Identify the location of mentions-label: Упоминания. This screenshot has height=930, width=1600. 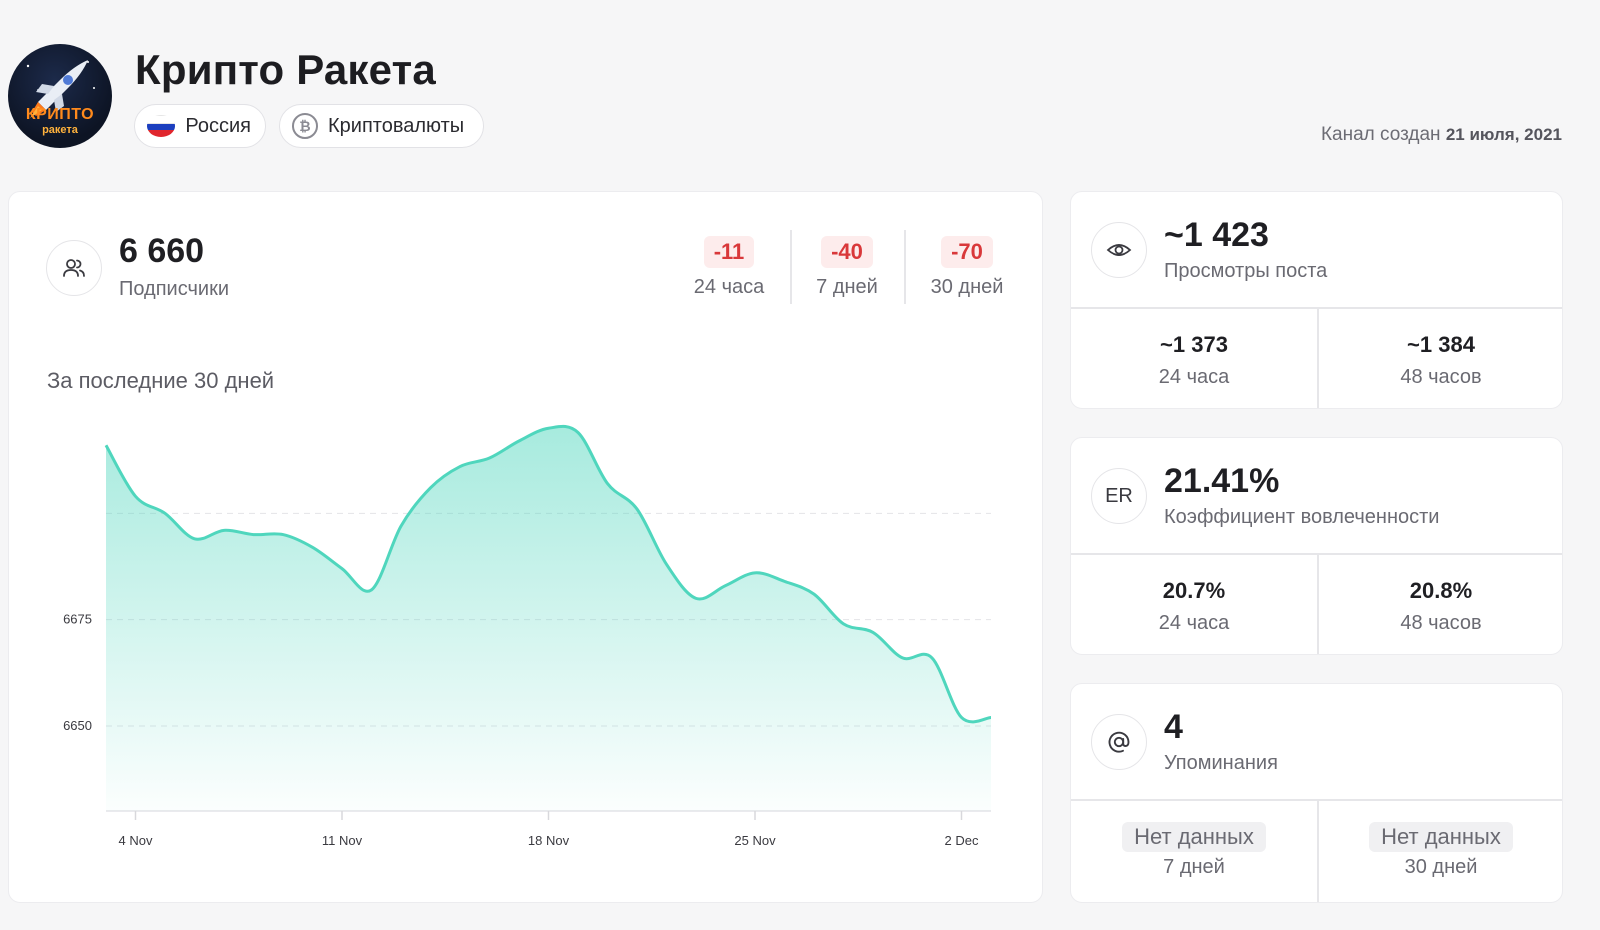
(1221, 763).